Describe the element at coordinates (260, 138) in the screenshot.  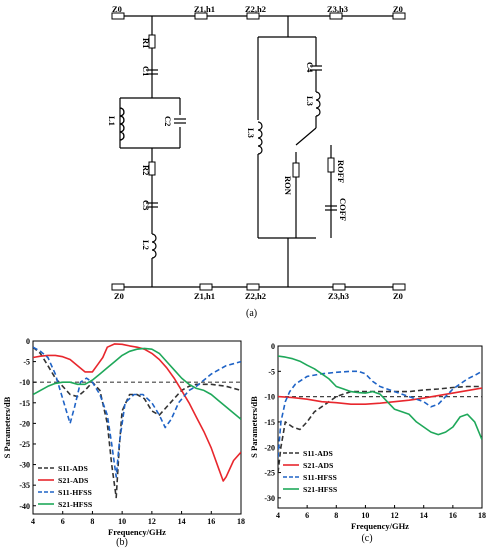
I see `inductor-l3-shunt` at that location.